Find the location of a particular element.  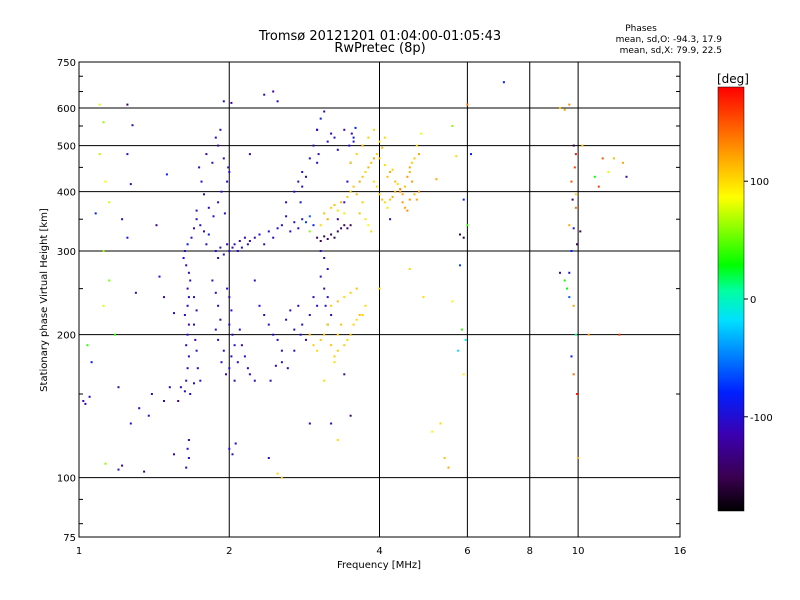

x-axis-ticks: 1 2 4 6 8 10 16 is located at coordinates (381, 551).